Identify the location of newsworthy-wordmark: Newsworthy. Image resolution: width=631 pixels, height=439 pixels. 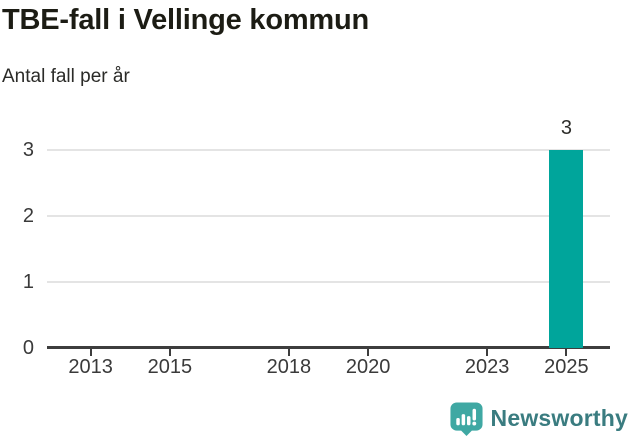
(559, 418).